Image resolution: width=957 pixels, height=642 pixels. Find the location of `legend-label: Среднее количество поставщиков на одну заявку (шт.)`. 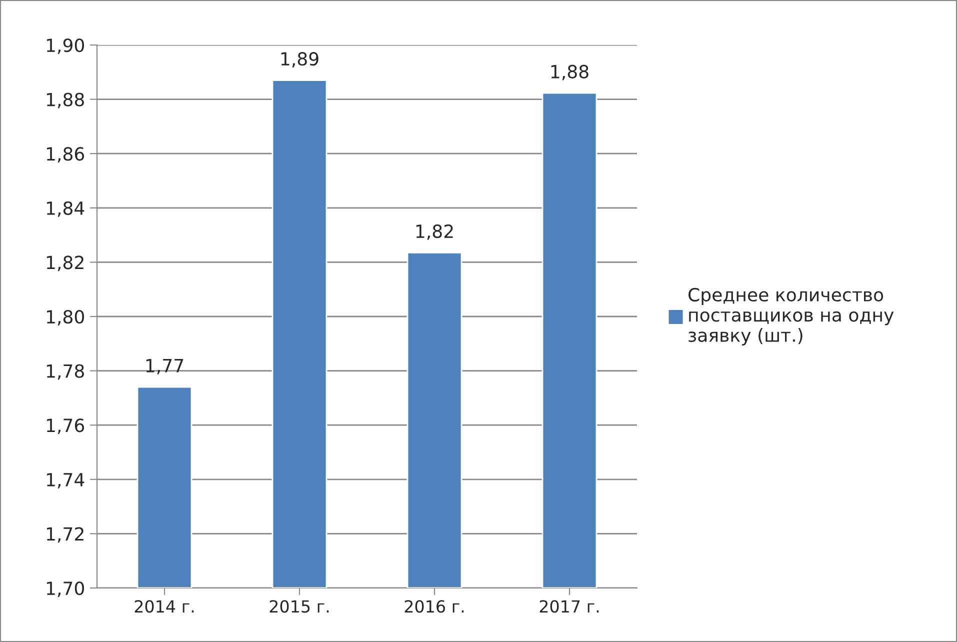

legend-label: Среднее количество поставщиков на одну заявку (шт.) is located at coordinates (791, 317).